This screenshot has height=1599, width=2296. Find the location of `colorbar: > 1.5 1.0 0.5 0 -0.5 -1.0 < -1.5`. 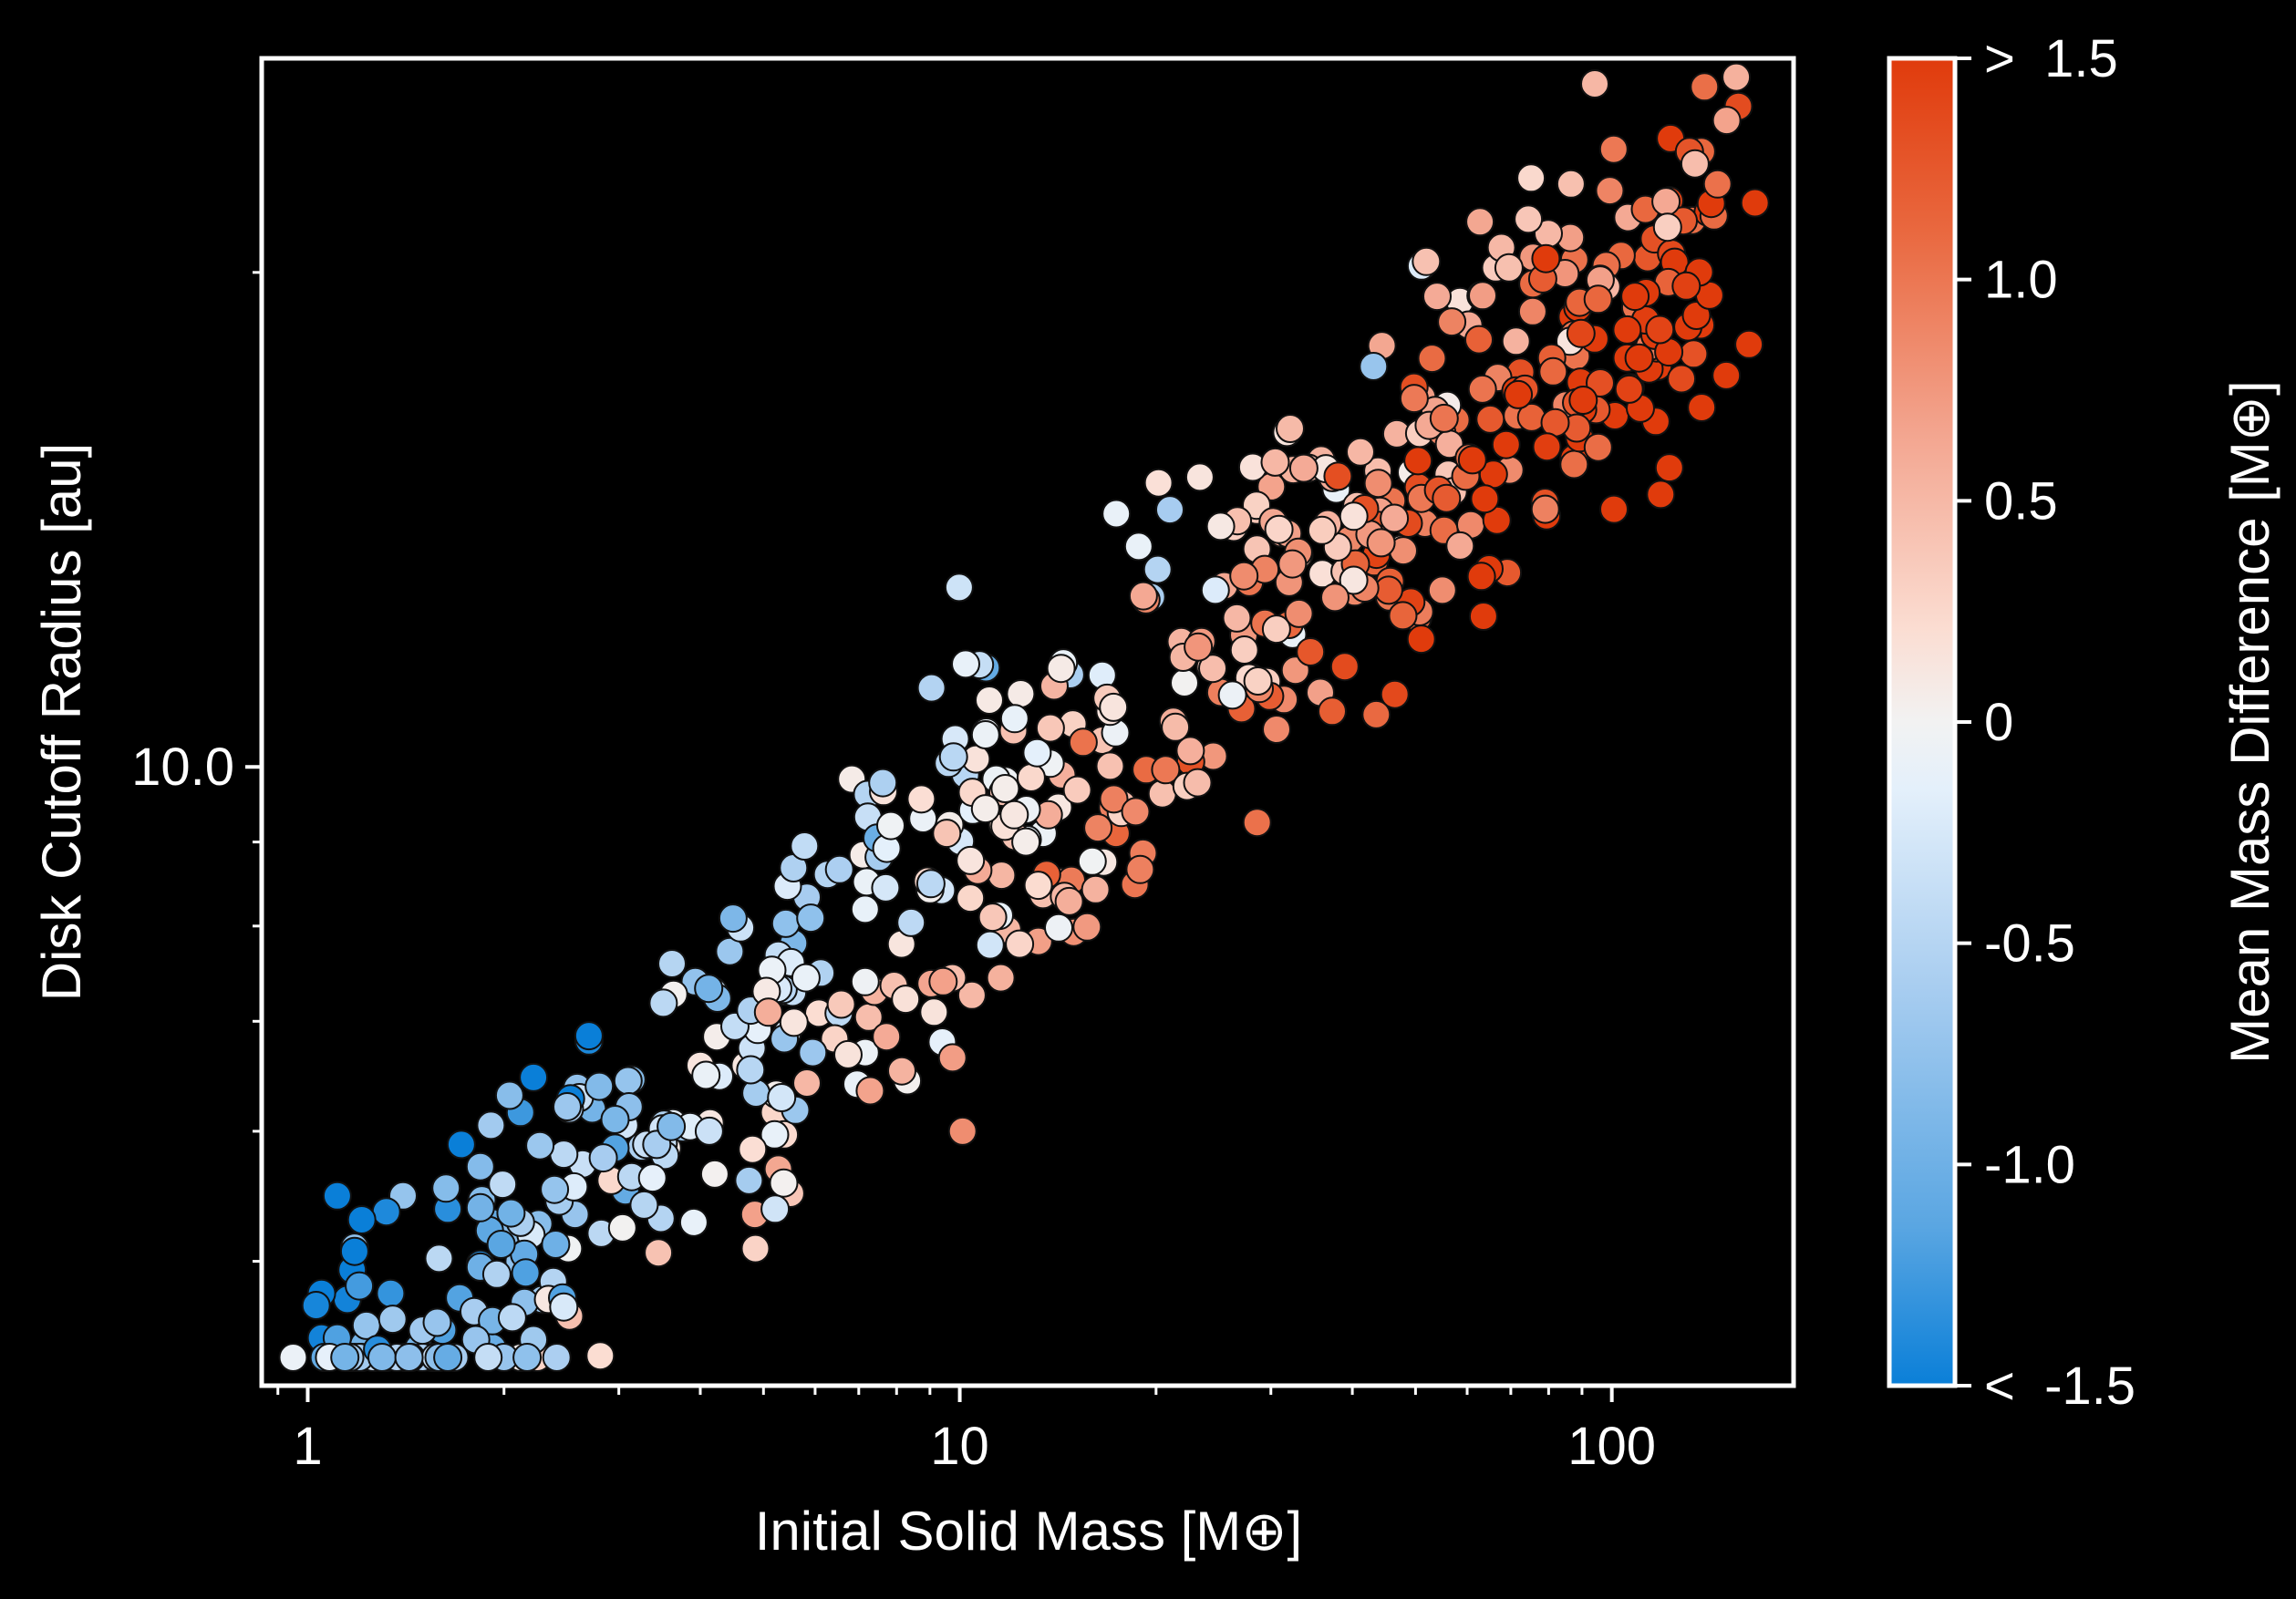

colorbar: > 1.5 1.0 0.5 0 -0.5 -1.0 < -1.5 is located at coordinates (2011, 722).